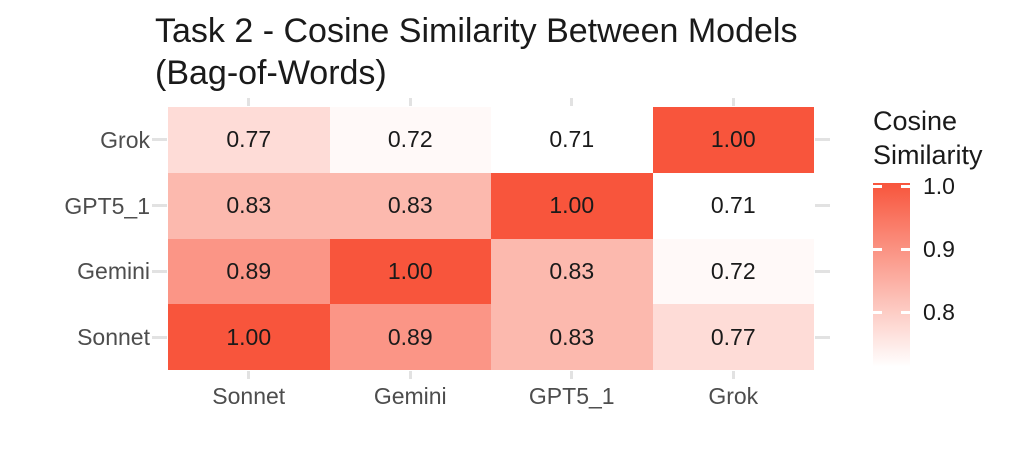 Image resolution: width=1024 pixels, height=461 pixels. Describe the element at coordinates (249, 205) in the screenshot. I see `heatmap-cell-GPT5_1-Sonnet: 0.83` at that location.